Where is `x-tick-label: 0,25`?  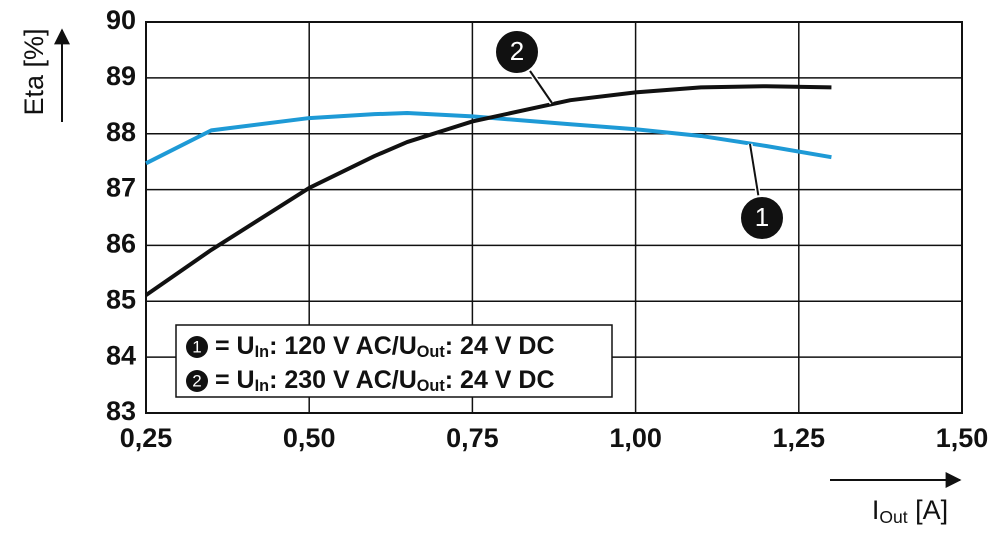 x-tick-label: 0,25 is located at coordinates (146, 438).